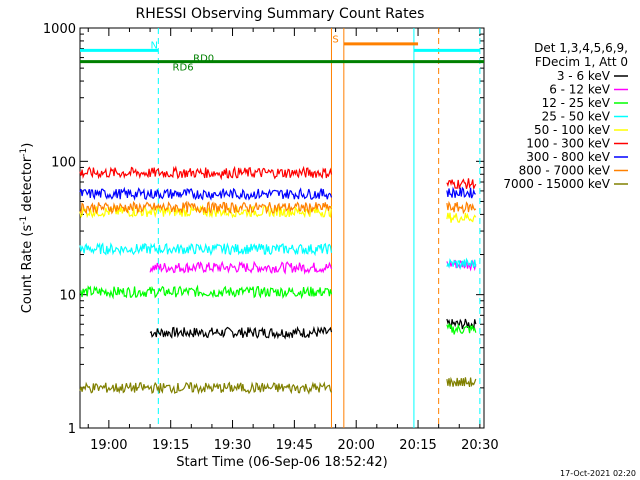 Image resolution: width=640 pixels, height=480 pixels. What do you see at coordinates (355, 445) in the screenshot?
I see `x-tick-label: 20:00` at bounding box center [355, 445].